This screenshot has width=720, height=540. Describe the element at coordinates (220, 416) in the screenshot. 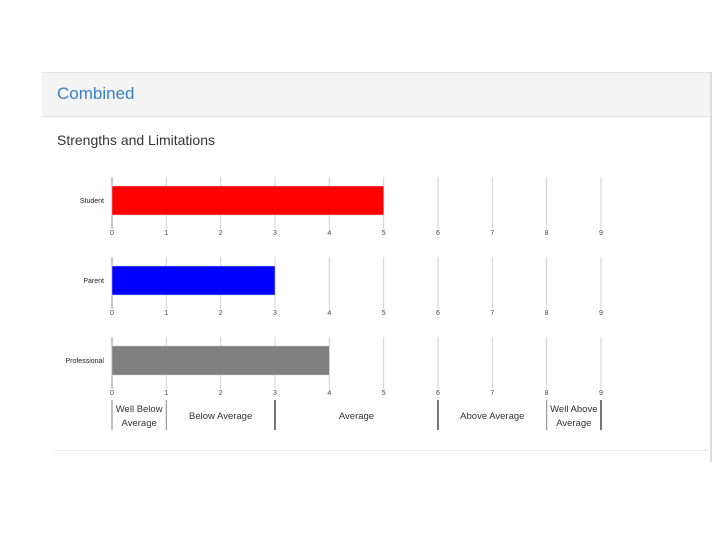

I see `band-label: Below Average` at that location.